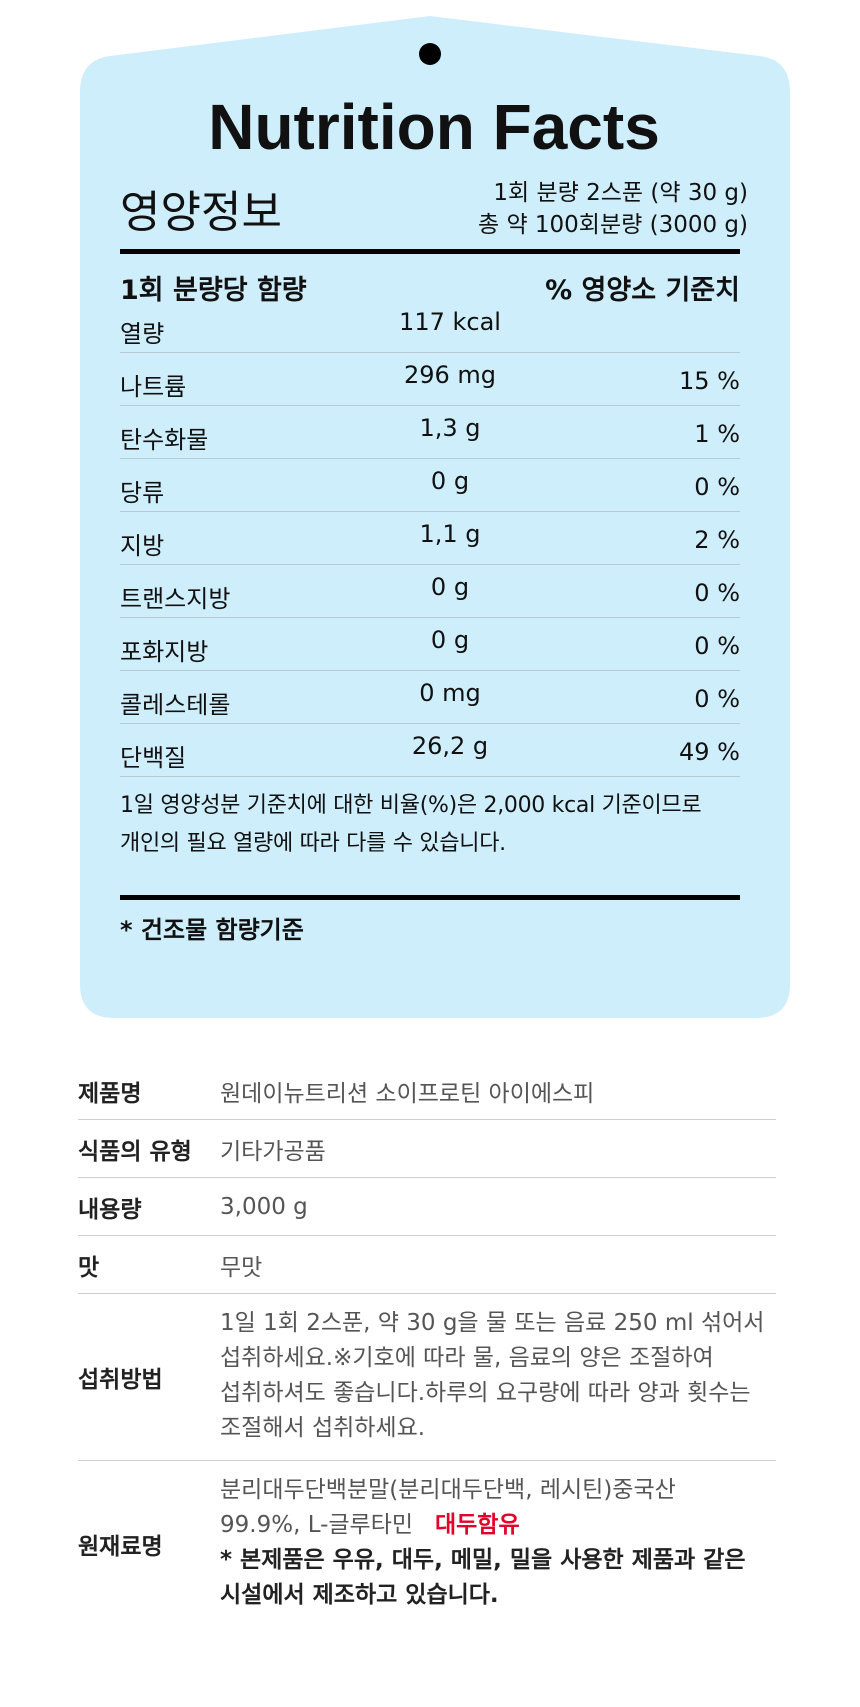 This screenshot has height=1707, width=860. I want to click on divider-thick, so click(430, 251).